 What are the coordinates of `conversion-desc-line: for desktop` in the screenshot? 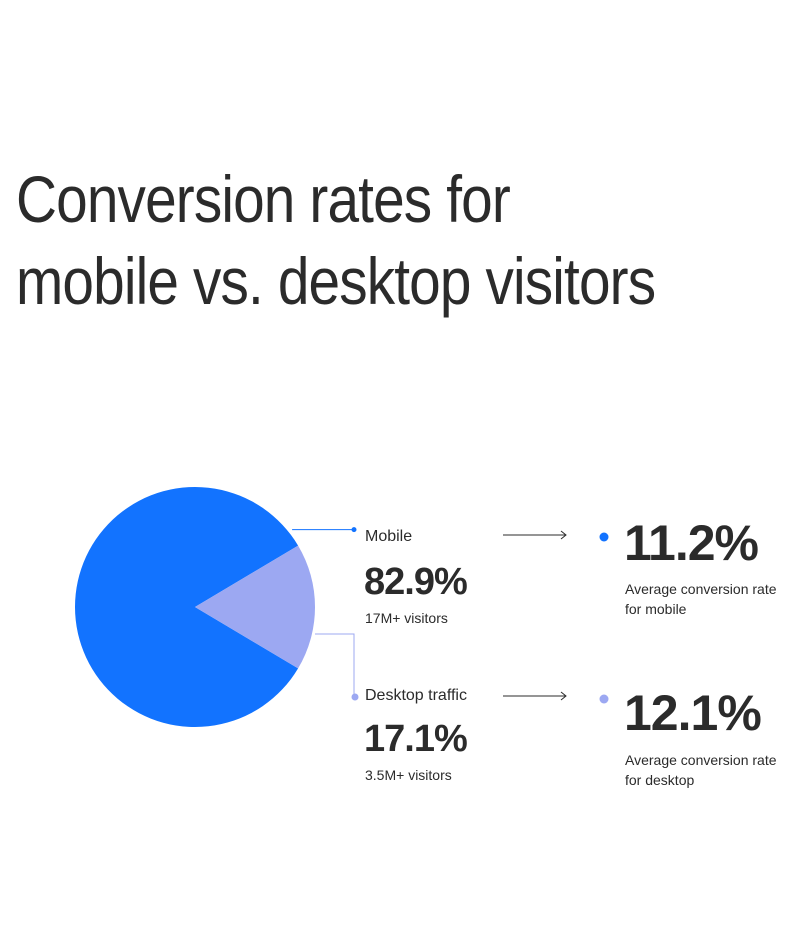 It's located at (660, 780).